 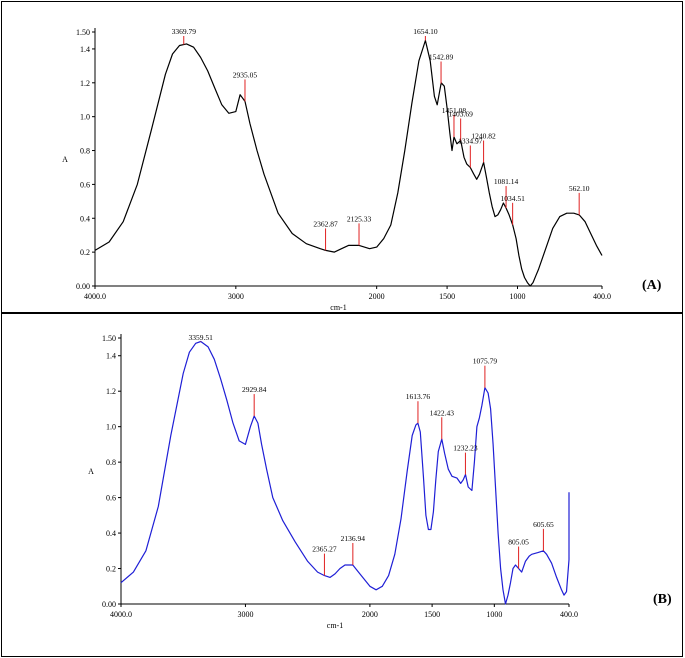 I want to click on peak-label: 1240.82, so click(x=483, y=136).